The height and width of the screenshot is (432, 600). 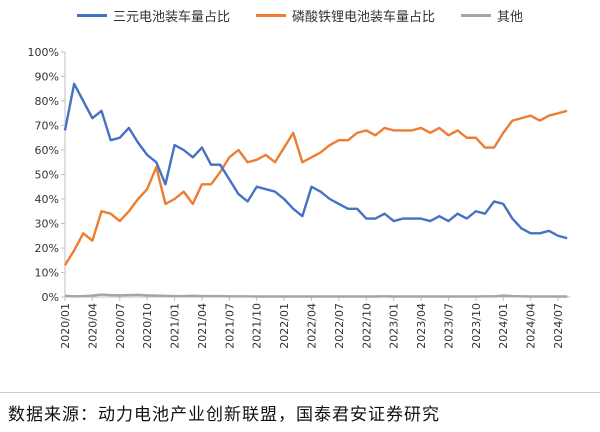 What do you see at coordinates (476, 326) in the screenshot?
I see `x-tick-label: 2023/10` at bounding box center [476, 326].